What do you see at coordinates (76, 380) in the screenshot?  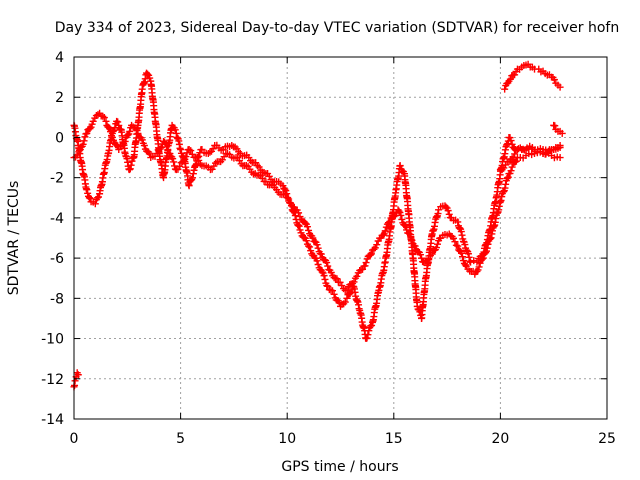 I see `series-track-F` at bounding box center [76, 380].